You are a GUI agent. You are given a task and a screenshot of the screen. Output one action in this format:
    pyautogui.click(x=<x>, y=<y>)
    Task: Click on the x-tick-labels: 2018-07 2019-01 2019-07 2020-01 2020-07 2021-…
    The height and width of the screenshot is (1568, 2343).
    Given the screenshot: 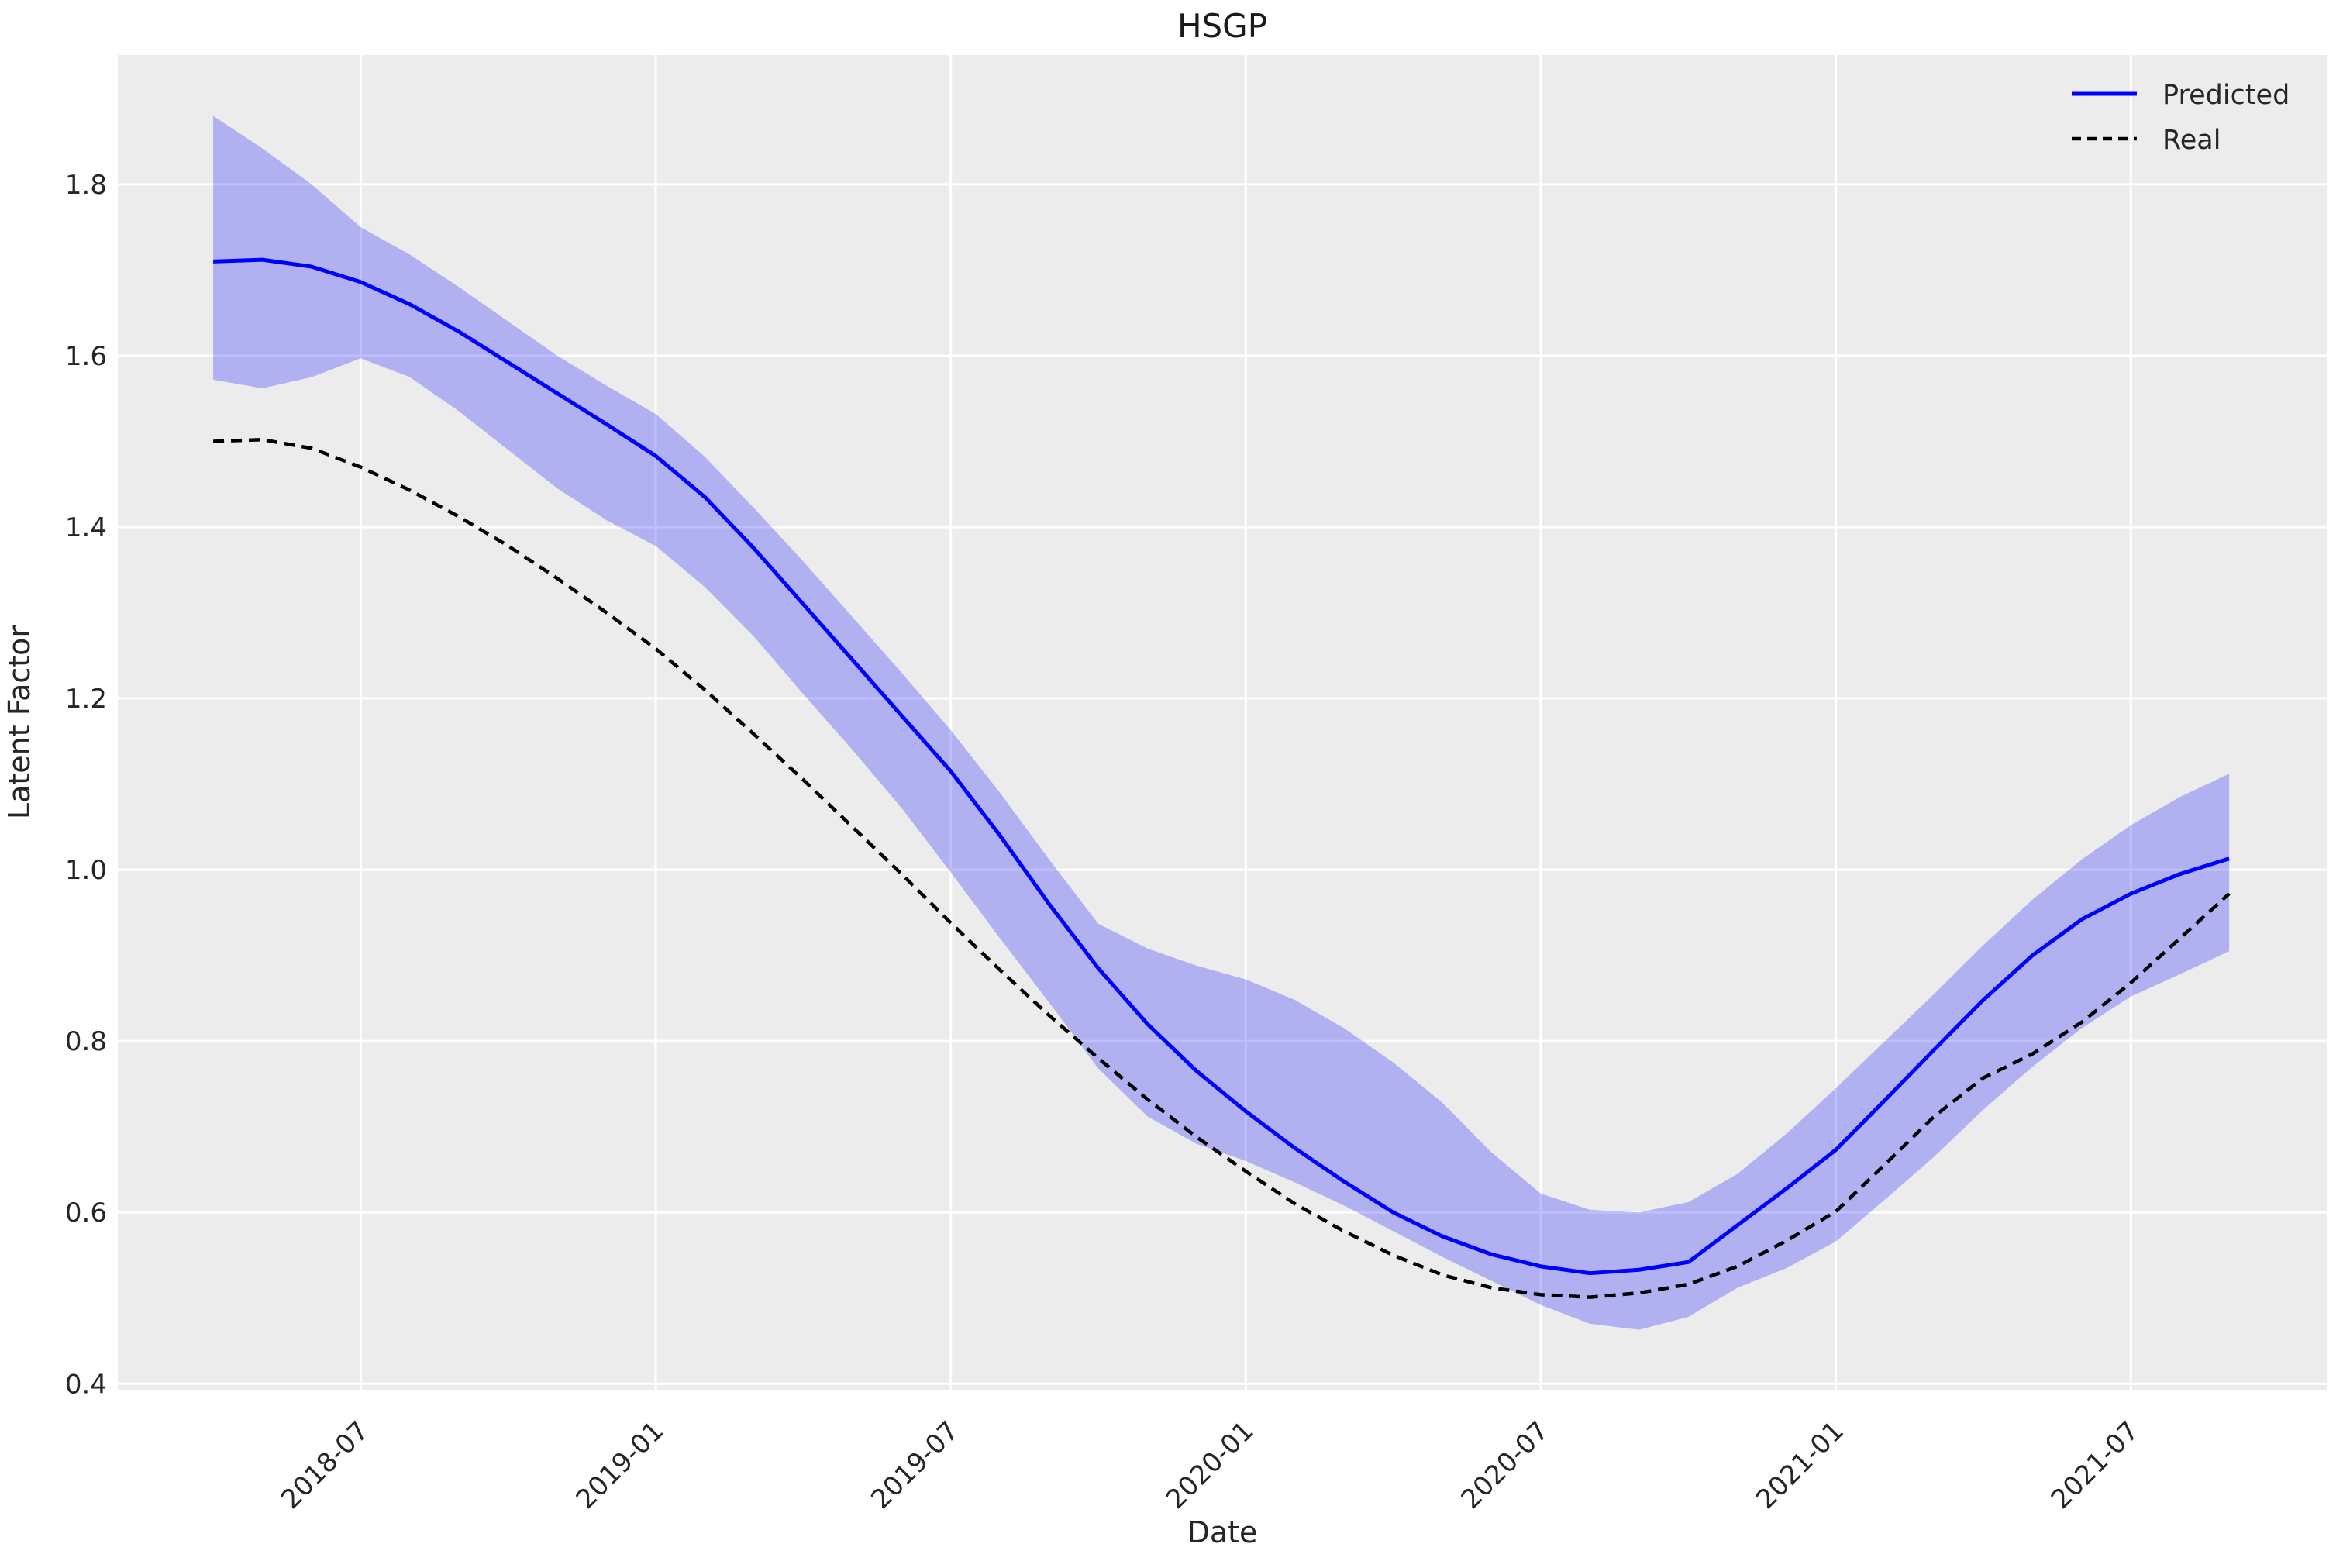 What is the action you would take?
    pyautogui.click(x=1210, y=1465)
    